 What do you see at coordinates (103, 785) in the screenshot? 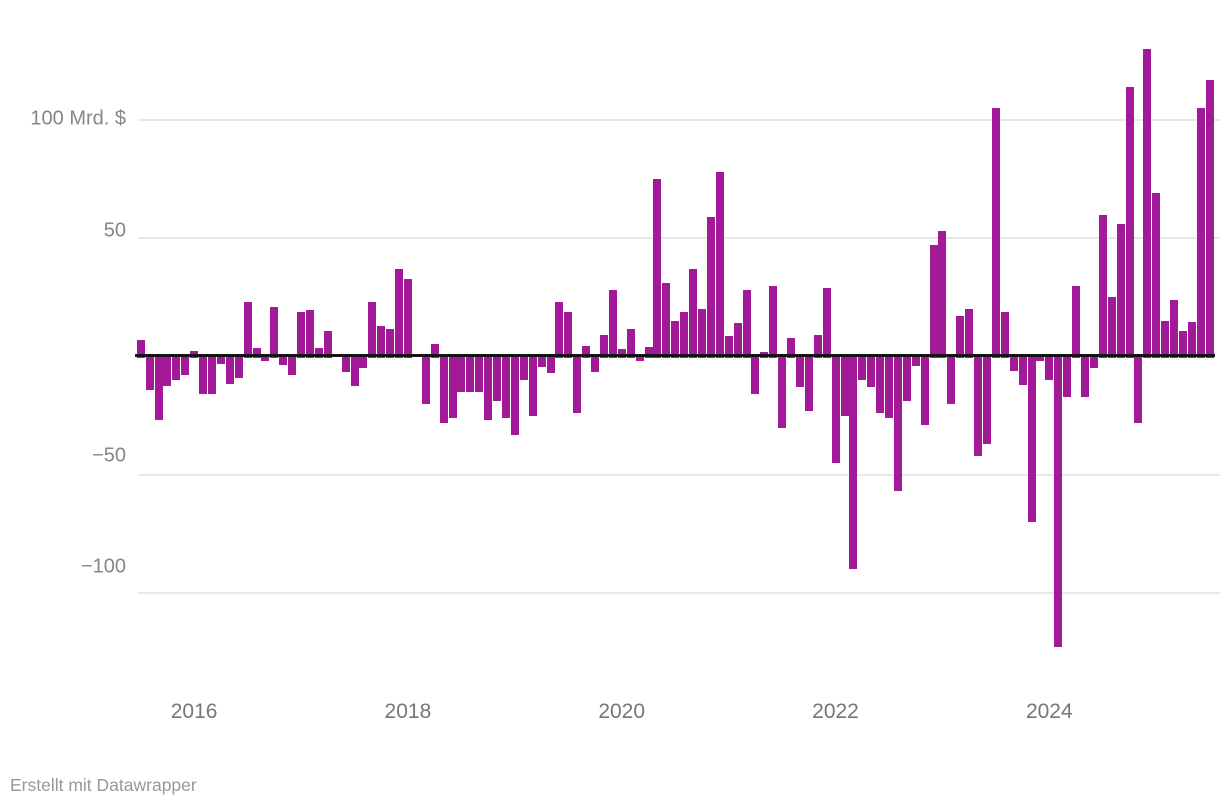
I see `datawrapper-credit-link: Erstellt mit Datawrapper` at bounding box center [103, 785].